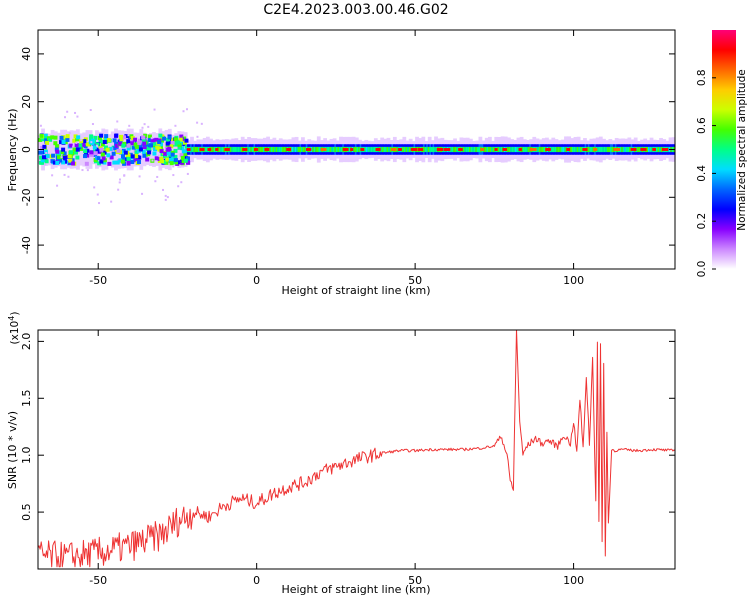 This screenshot has width=750, height=600. I want to click on x-tick-label: 0, so click(256, 580).